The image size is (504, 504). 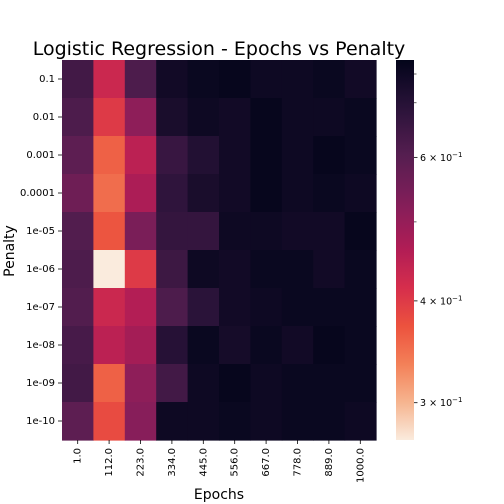 I want to click on colorbar, so click(x=405, y=250).